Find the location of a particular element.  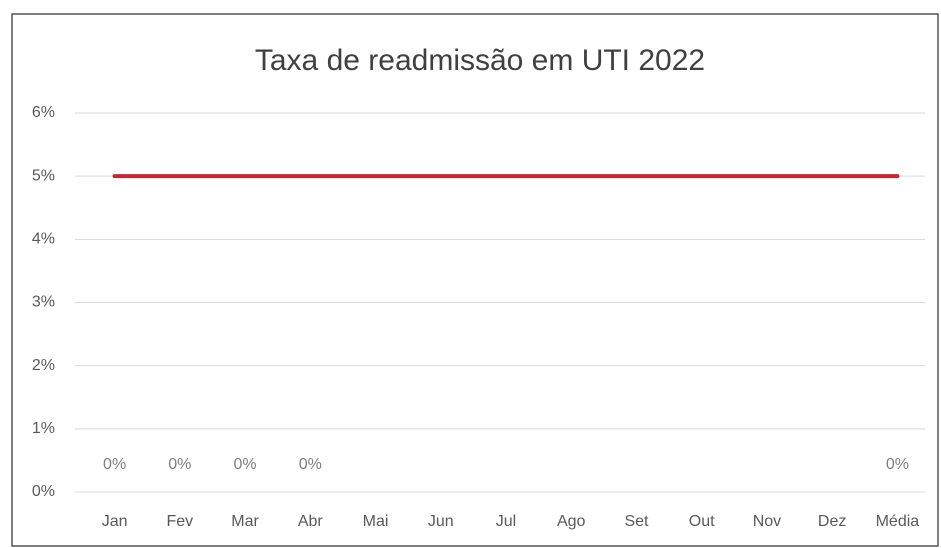

y-tick-label: 1% is located at coordinates (43, 428).